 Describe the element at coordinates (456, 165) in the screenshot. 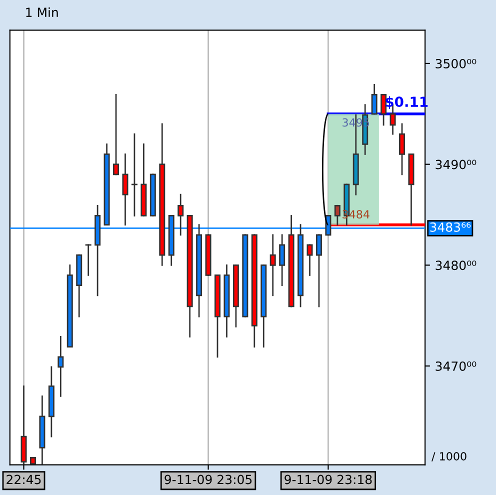

I see `y-tick-label: 3490⁰⁰` at that location.